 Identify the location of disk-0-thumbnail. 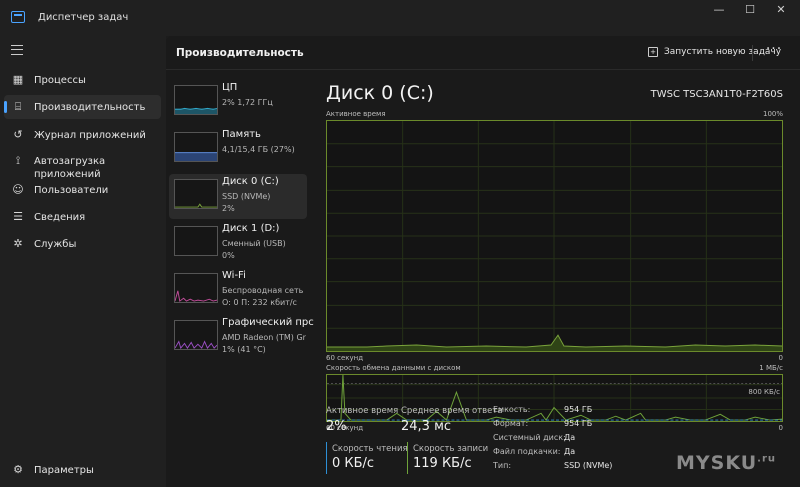
(196, 194).